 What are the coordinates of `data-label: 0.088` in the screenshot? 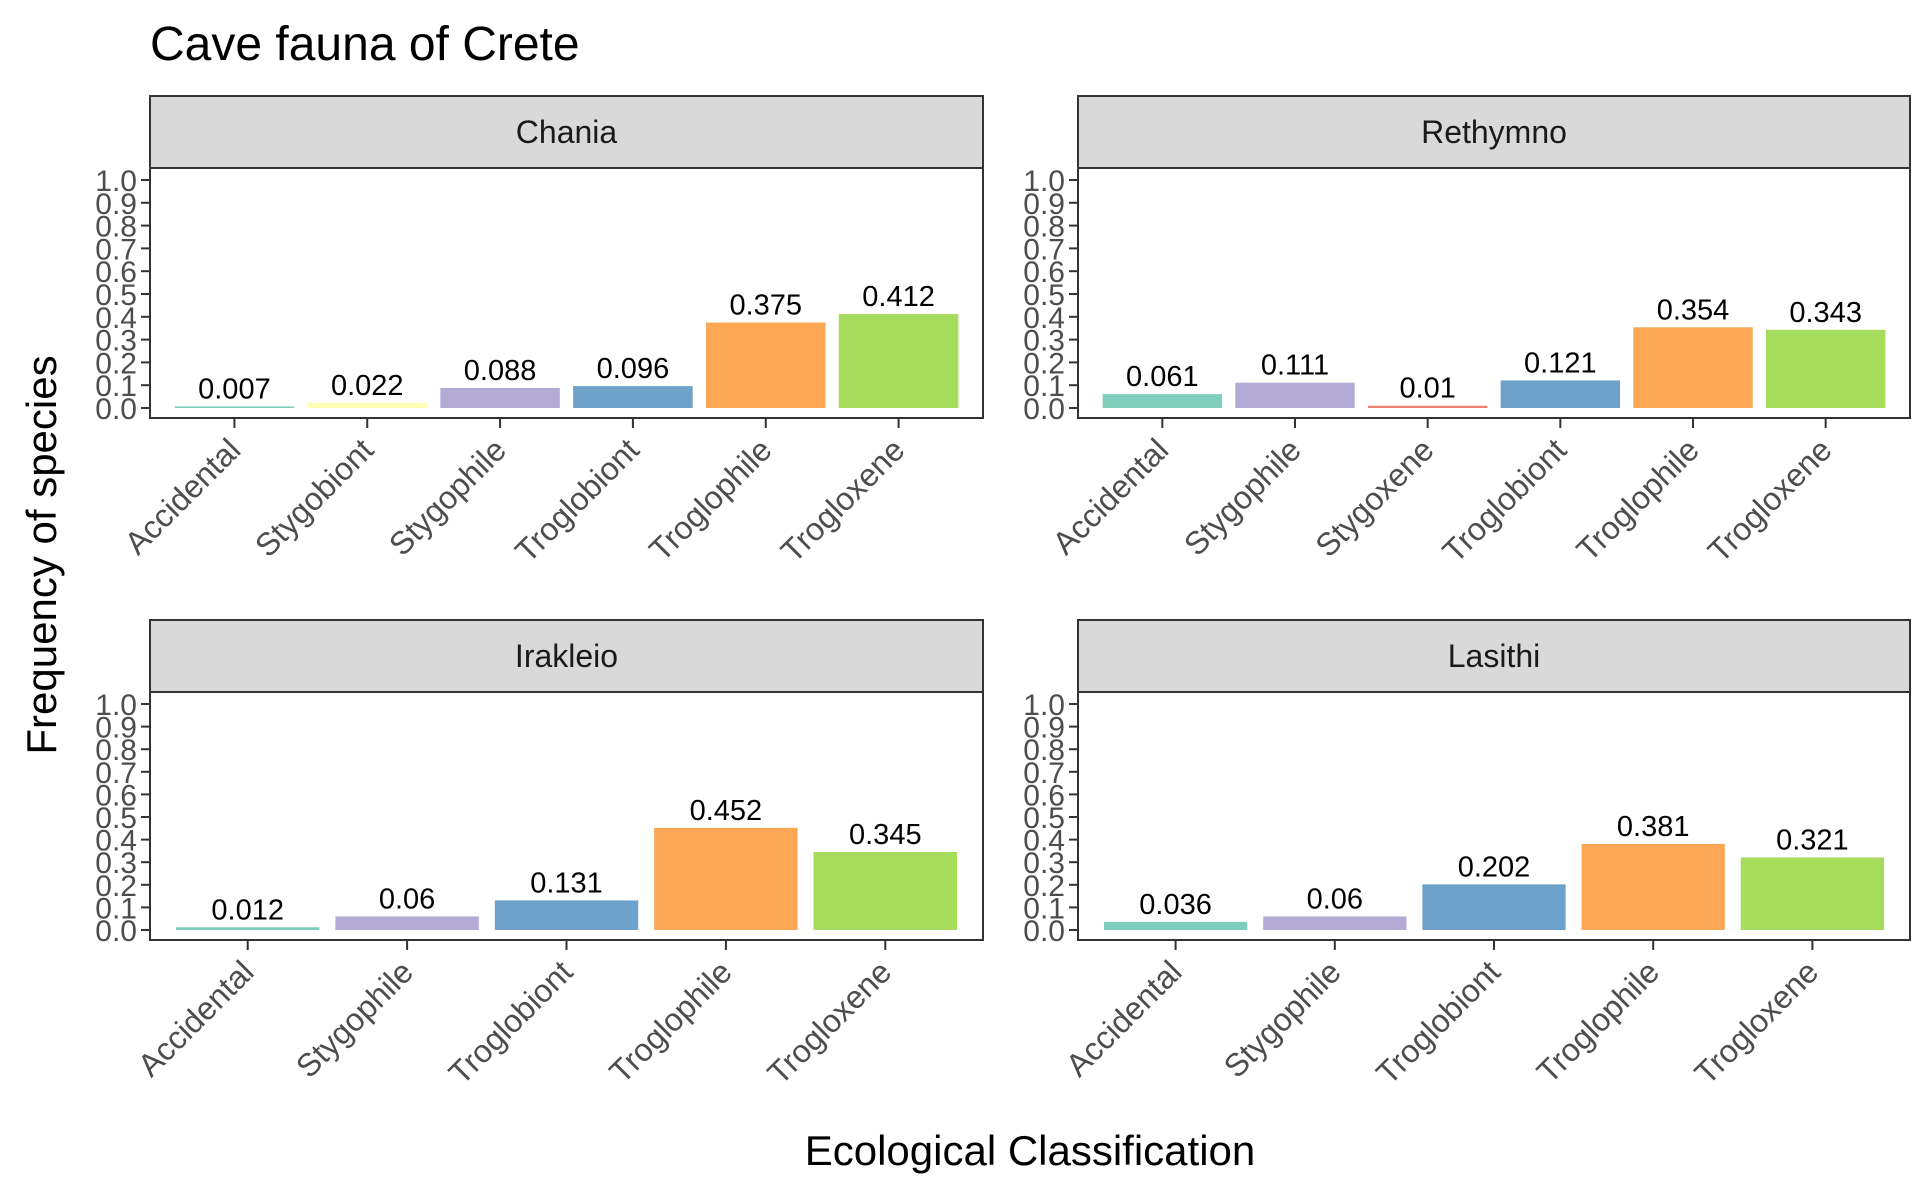 It's located at (500, 371).